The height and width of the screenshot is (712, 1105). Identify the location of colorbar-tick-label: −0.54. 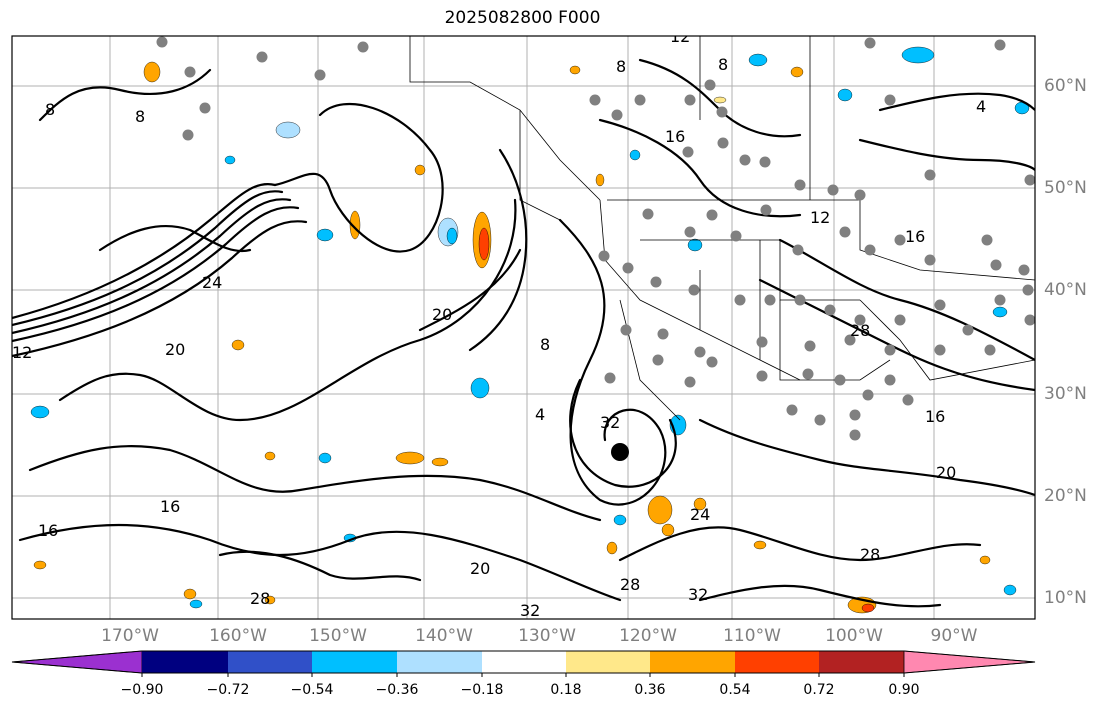
(312, 690).